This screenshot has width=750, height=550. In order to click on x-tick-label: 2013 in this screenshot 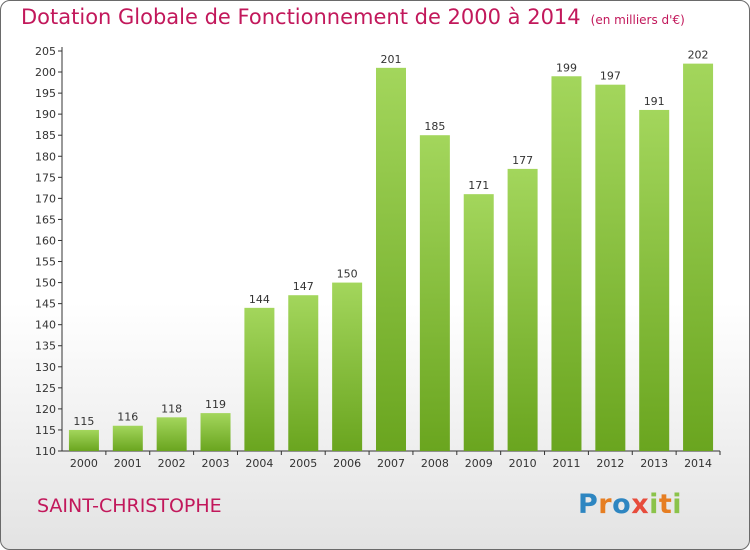, I will do `click(654, 463)`.